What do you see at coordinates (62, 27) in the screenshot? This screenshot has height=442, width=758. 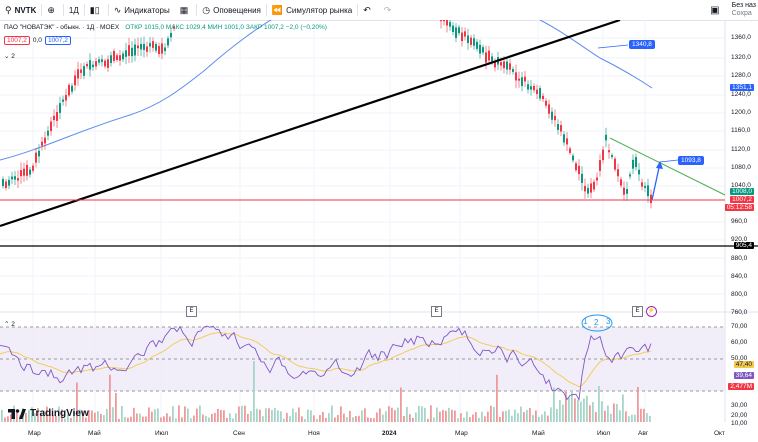 I see `legend-title: ПАО "НОВАТЭК" - обыкн. · 1Д · MOEX` at bounding box center [62, 27].